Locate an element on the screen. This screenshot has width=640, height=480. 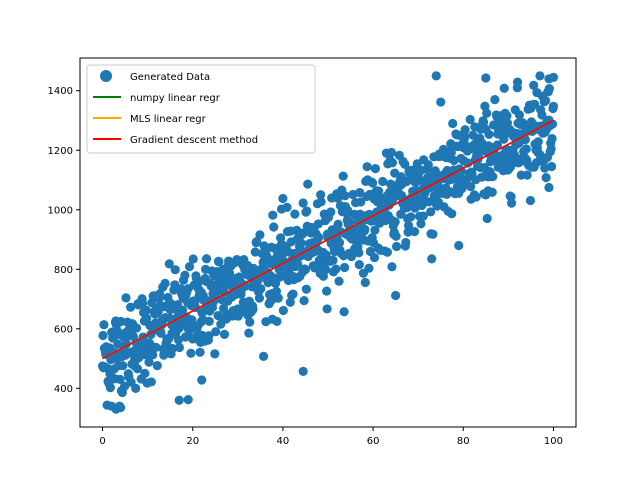
legend-label-mls: MLS linear regr is located at coordinates (168, 119).